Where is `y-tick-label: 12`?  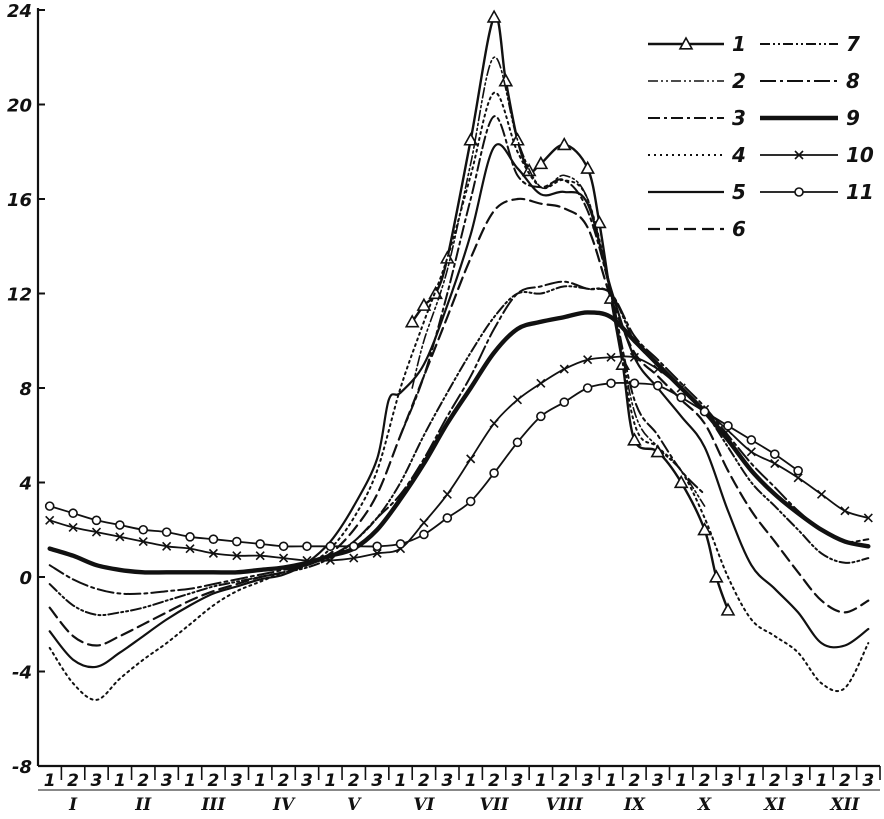
y-tick-label: 12 is located at coordinates (19, 295).